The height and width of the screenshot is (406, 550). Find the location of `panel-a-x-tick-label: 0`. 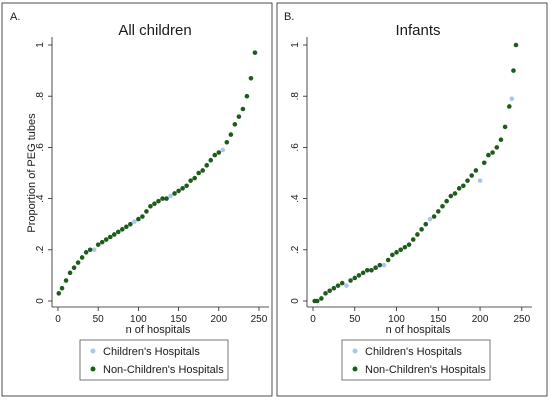

panel-a-x-tick-label: 0 is located at coordinates (58, 319).